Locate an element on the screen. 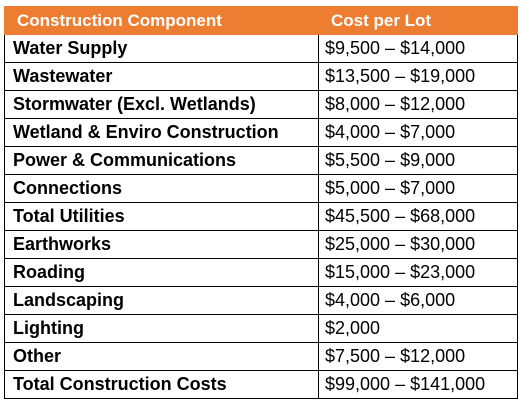 The width and height of the screenshot is (522, 409). cost-cell: $4,000 – $7,000 is located at coordinates (418, 132).